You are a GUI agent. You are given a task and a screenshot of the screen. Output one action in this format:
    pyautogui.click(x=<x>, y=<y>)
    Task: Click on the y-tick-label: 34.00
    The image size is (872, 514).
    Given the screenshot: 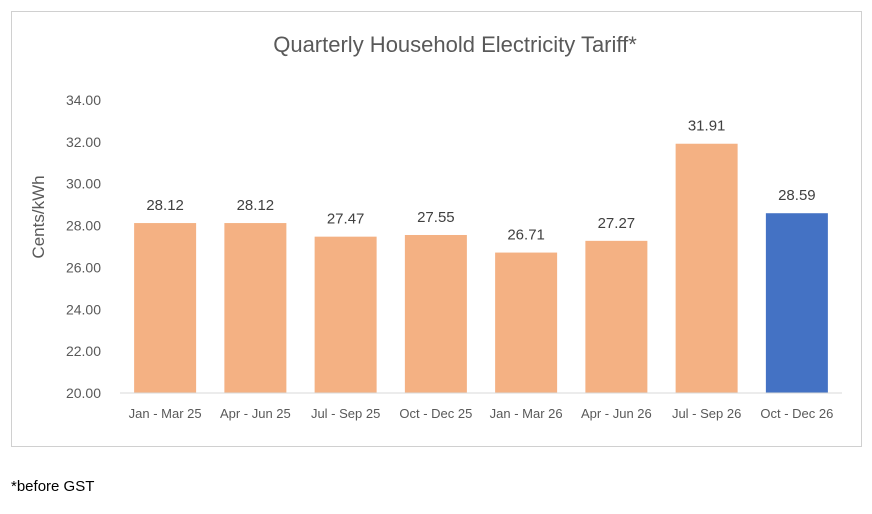 What is the action you would take?
    pyautogui.click(x=83, y=100)
    